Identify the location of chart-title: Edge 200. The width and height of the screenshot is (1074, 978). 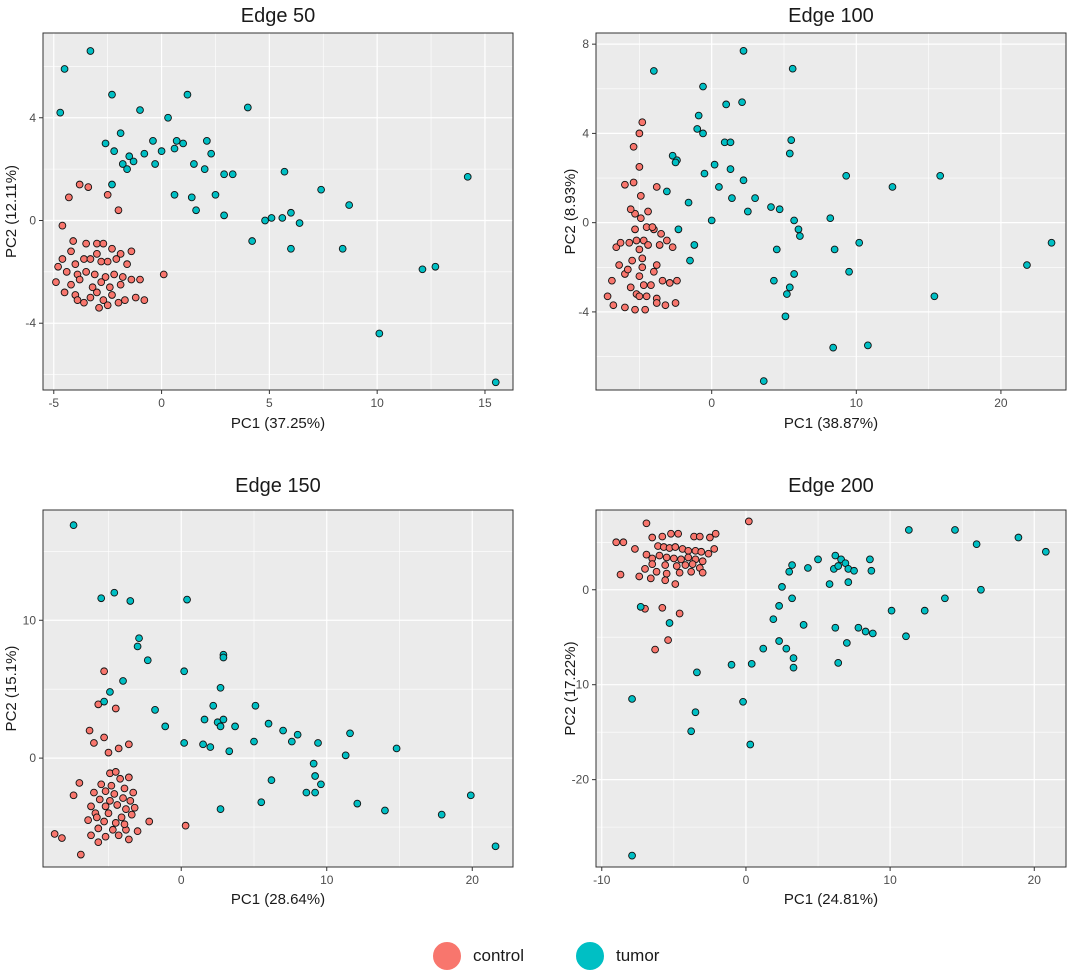
(831, 486).